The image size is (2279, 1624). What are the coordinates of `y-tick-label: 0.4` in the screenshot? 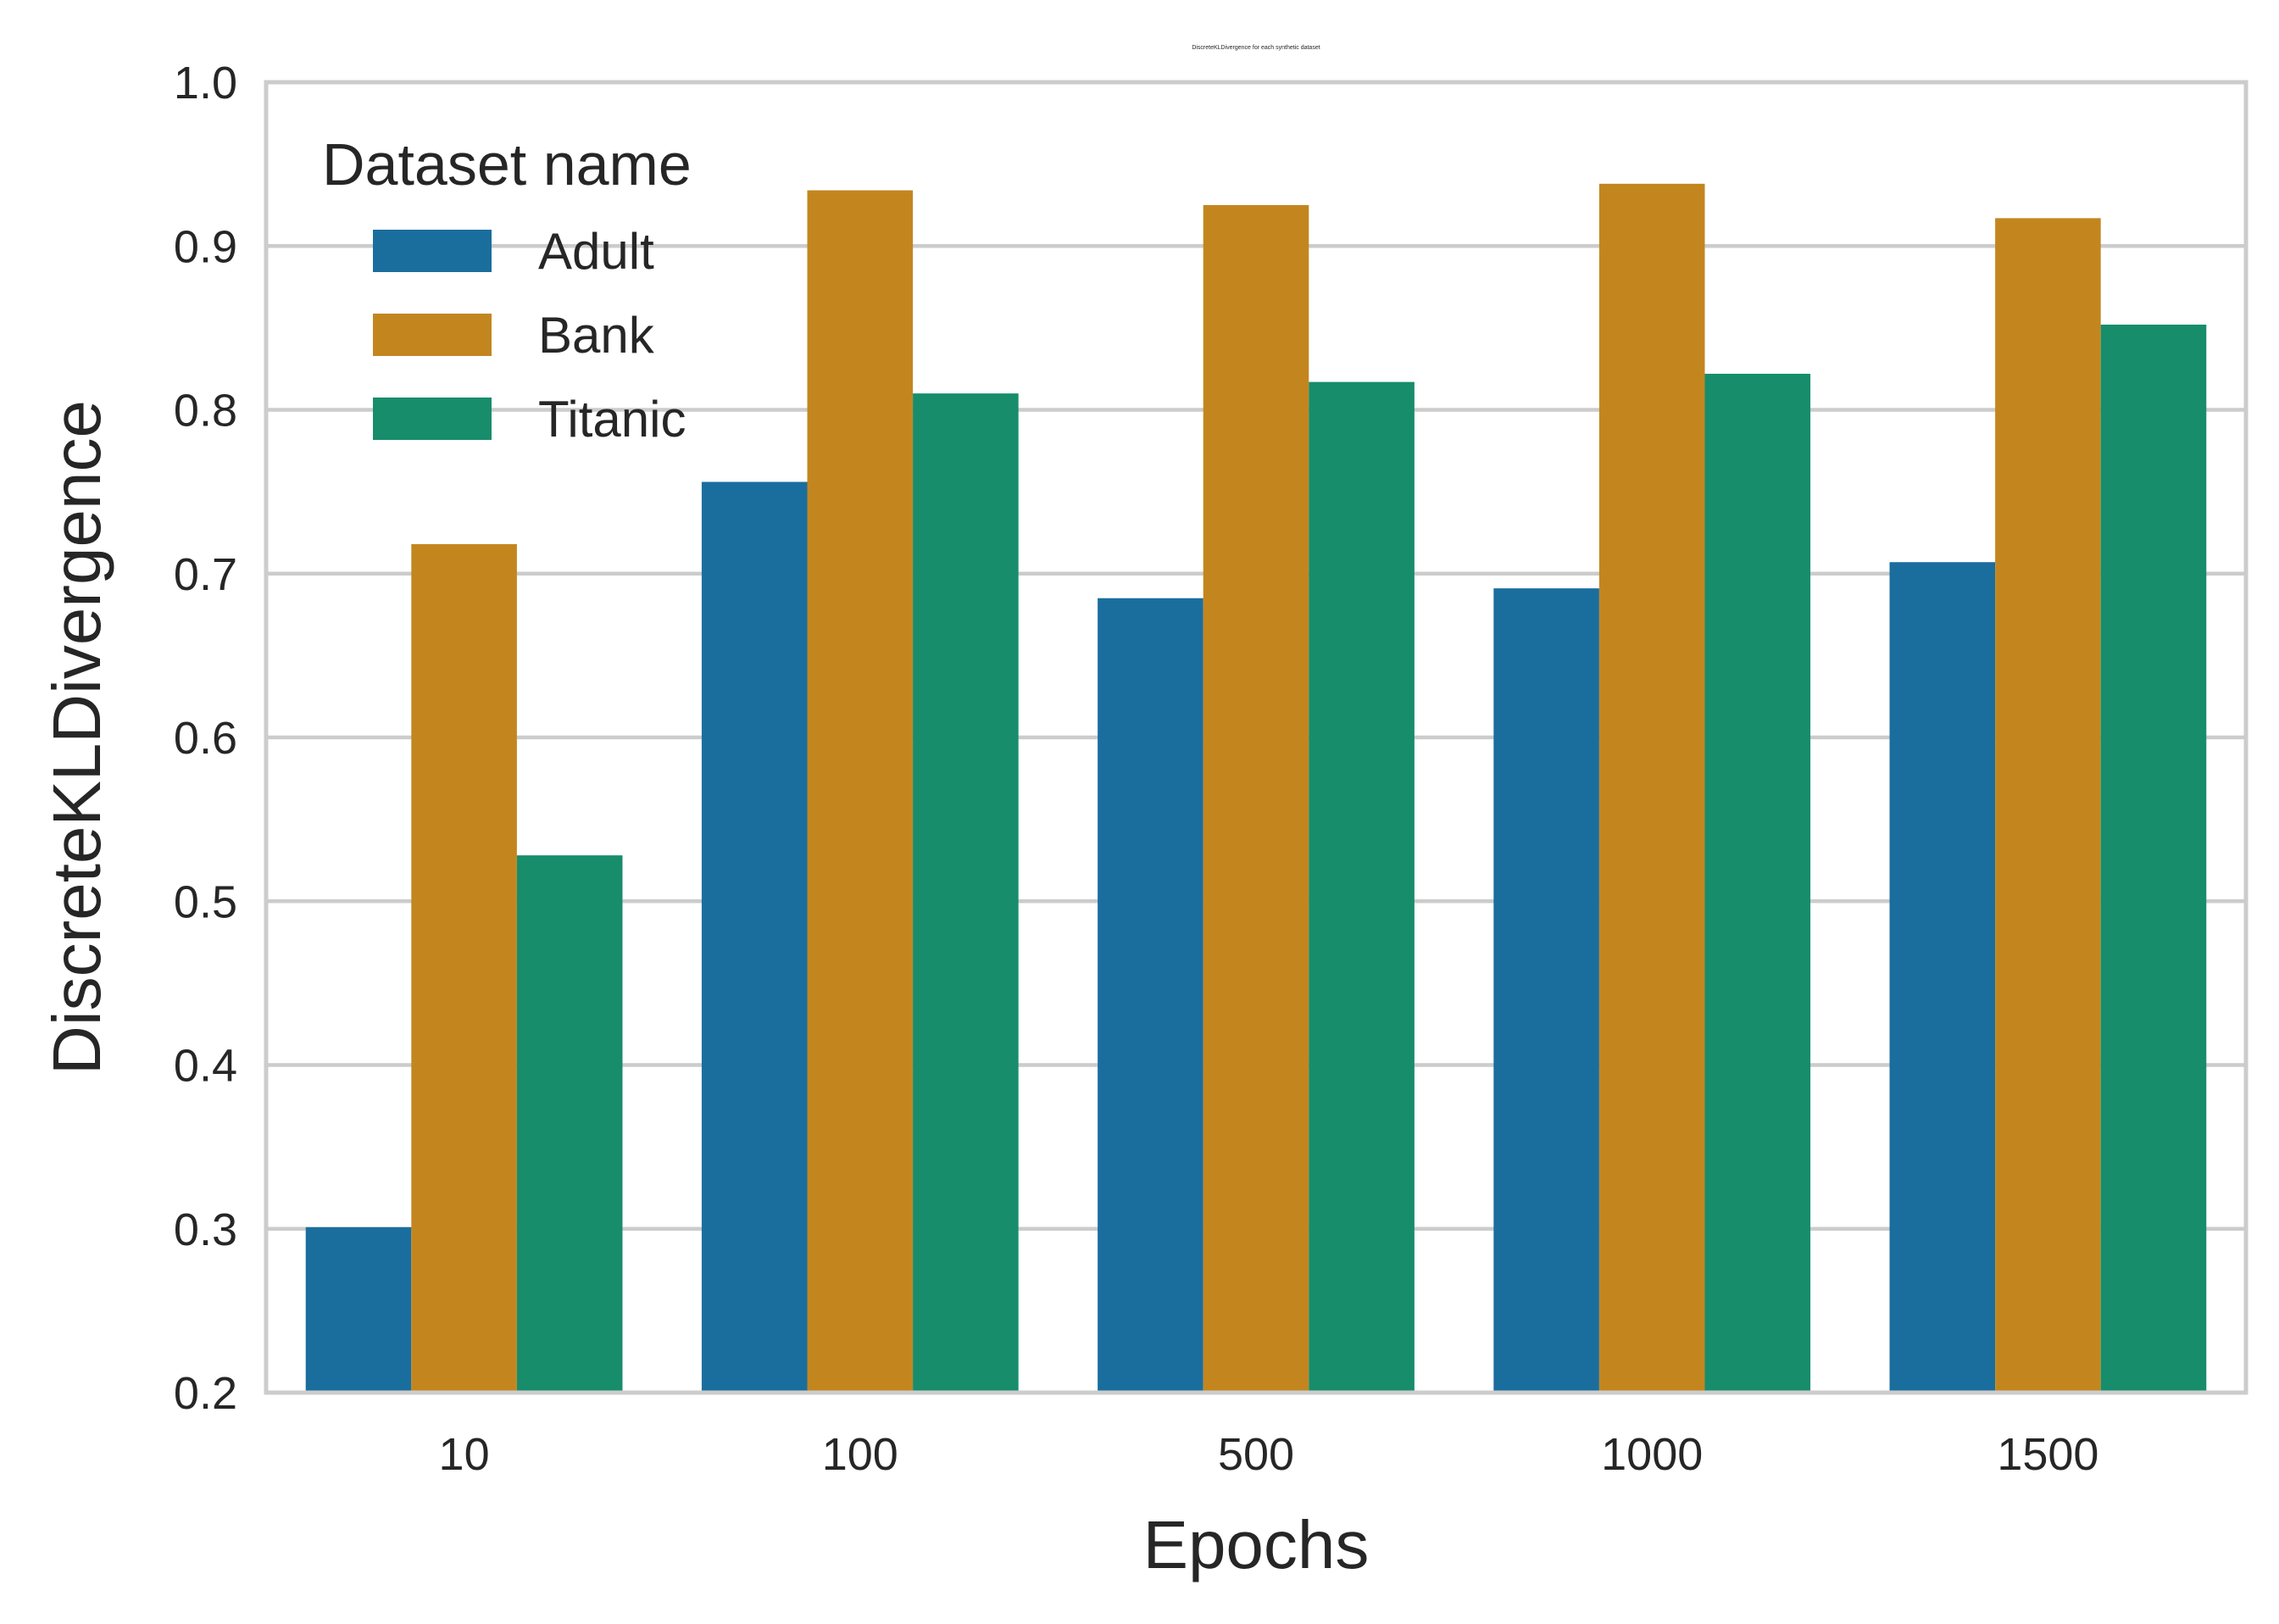 It's located at (205, 1066).